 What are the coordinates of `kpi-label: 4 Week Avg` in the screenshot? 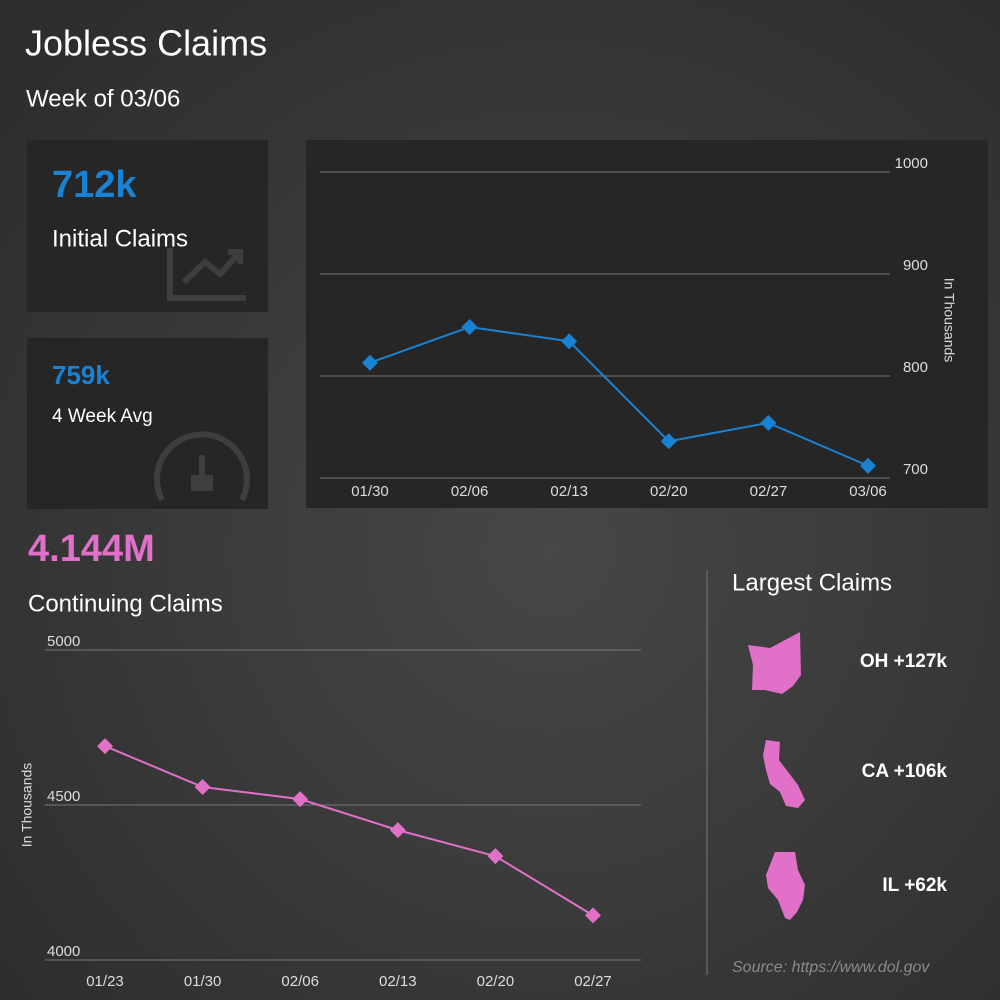 It's located at (102, 416).